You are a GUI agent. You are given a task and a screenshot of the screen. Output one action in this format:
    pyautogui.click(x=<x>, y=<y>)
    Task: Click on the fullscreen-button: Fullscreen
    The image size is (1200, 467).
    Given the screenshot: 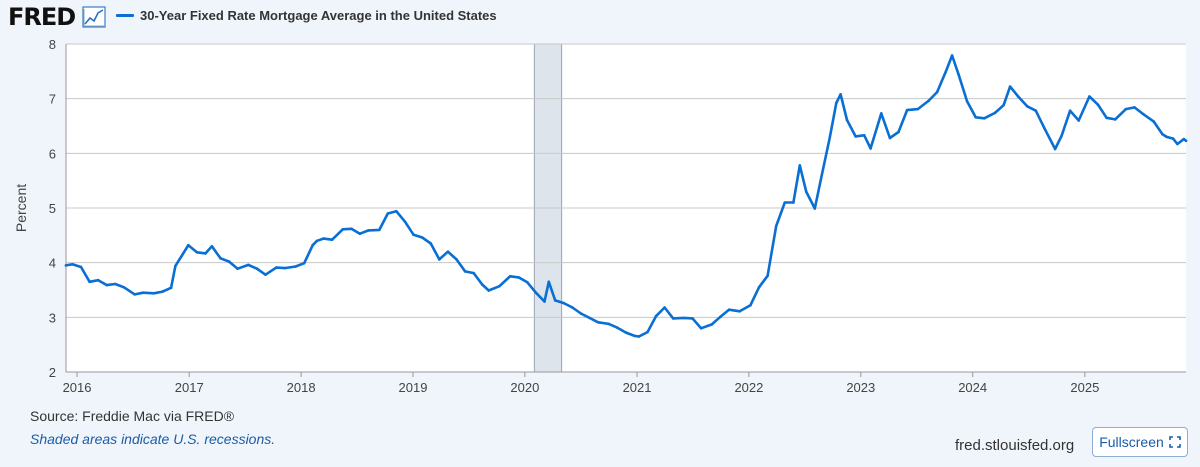 What is the action you would take?
    pyautogui.click(x=1140, y=442)
    